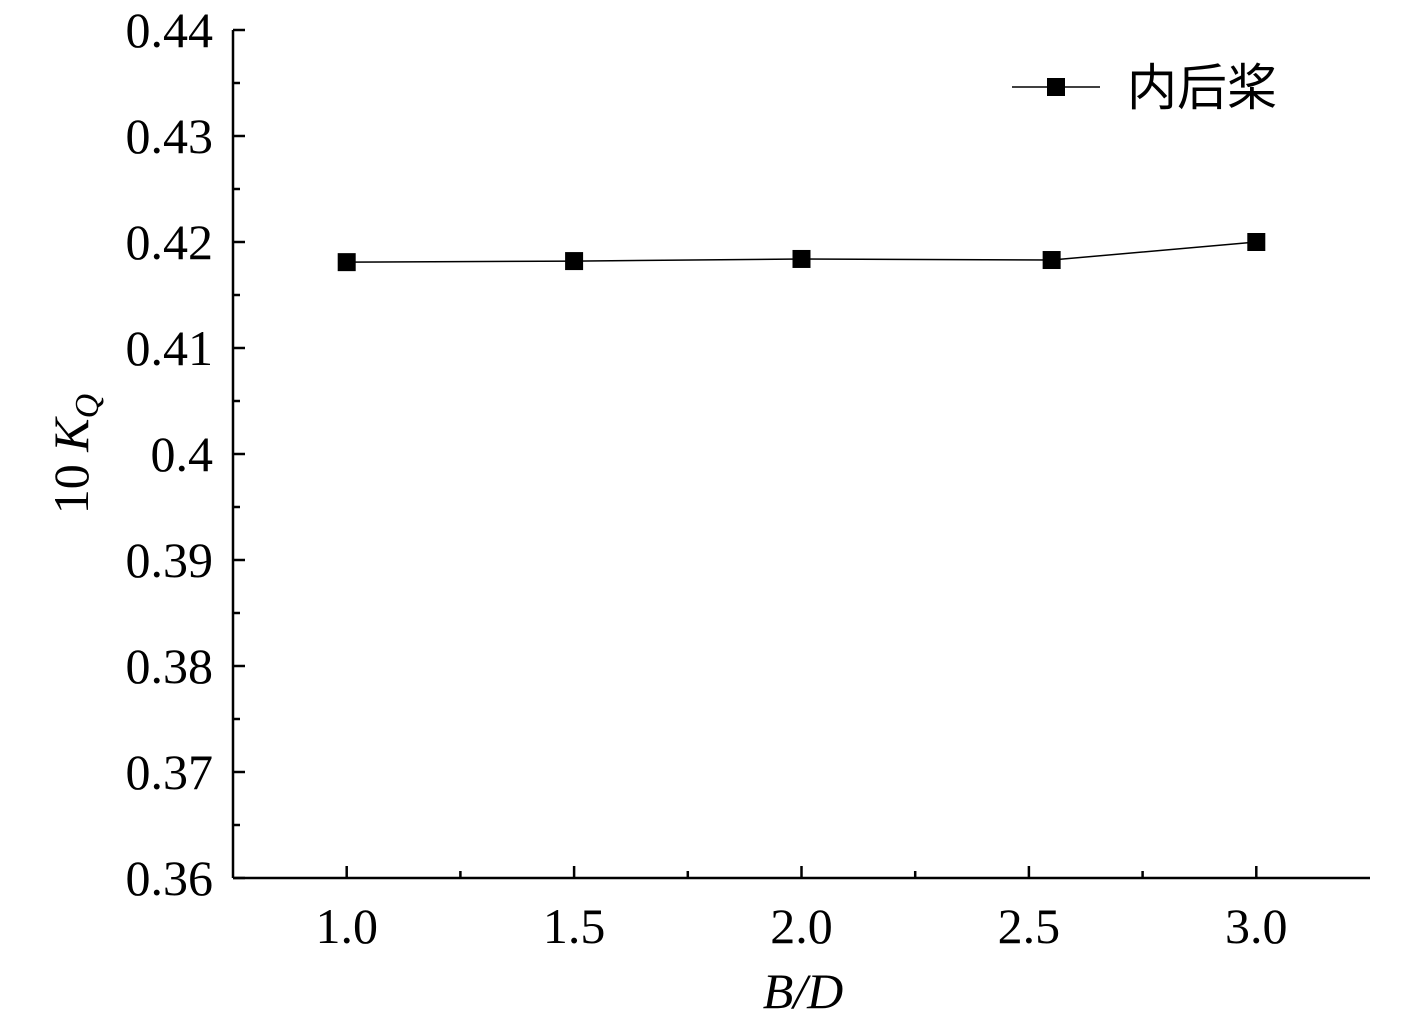 The height and width of the screenshot is (1016, 1417). Describe the element at coordinates (1256, 926) in the screenshot. I see `x-tick-label: 3.0` at that location.